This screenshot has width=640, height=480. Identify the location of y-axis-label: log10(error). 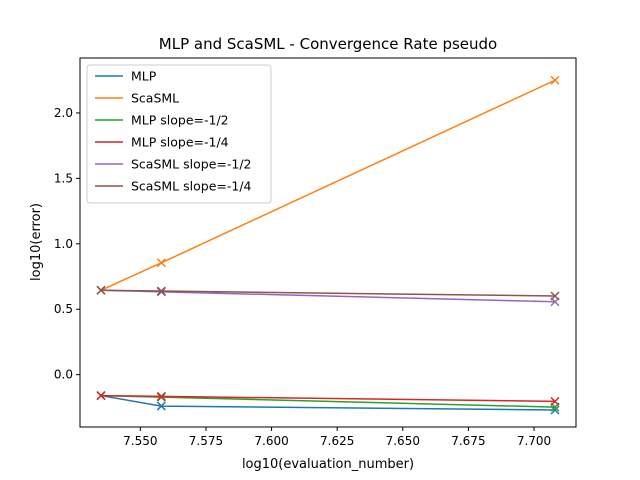
(36, 242).